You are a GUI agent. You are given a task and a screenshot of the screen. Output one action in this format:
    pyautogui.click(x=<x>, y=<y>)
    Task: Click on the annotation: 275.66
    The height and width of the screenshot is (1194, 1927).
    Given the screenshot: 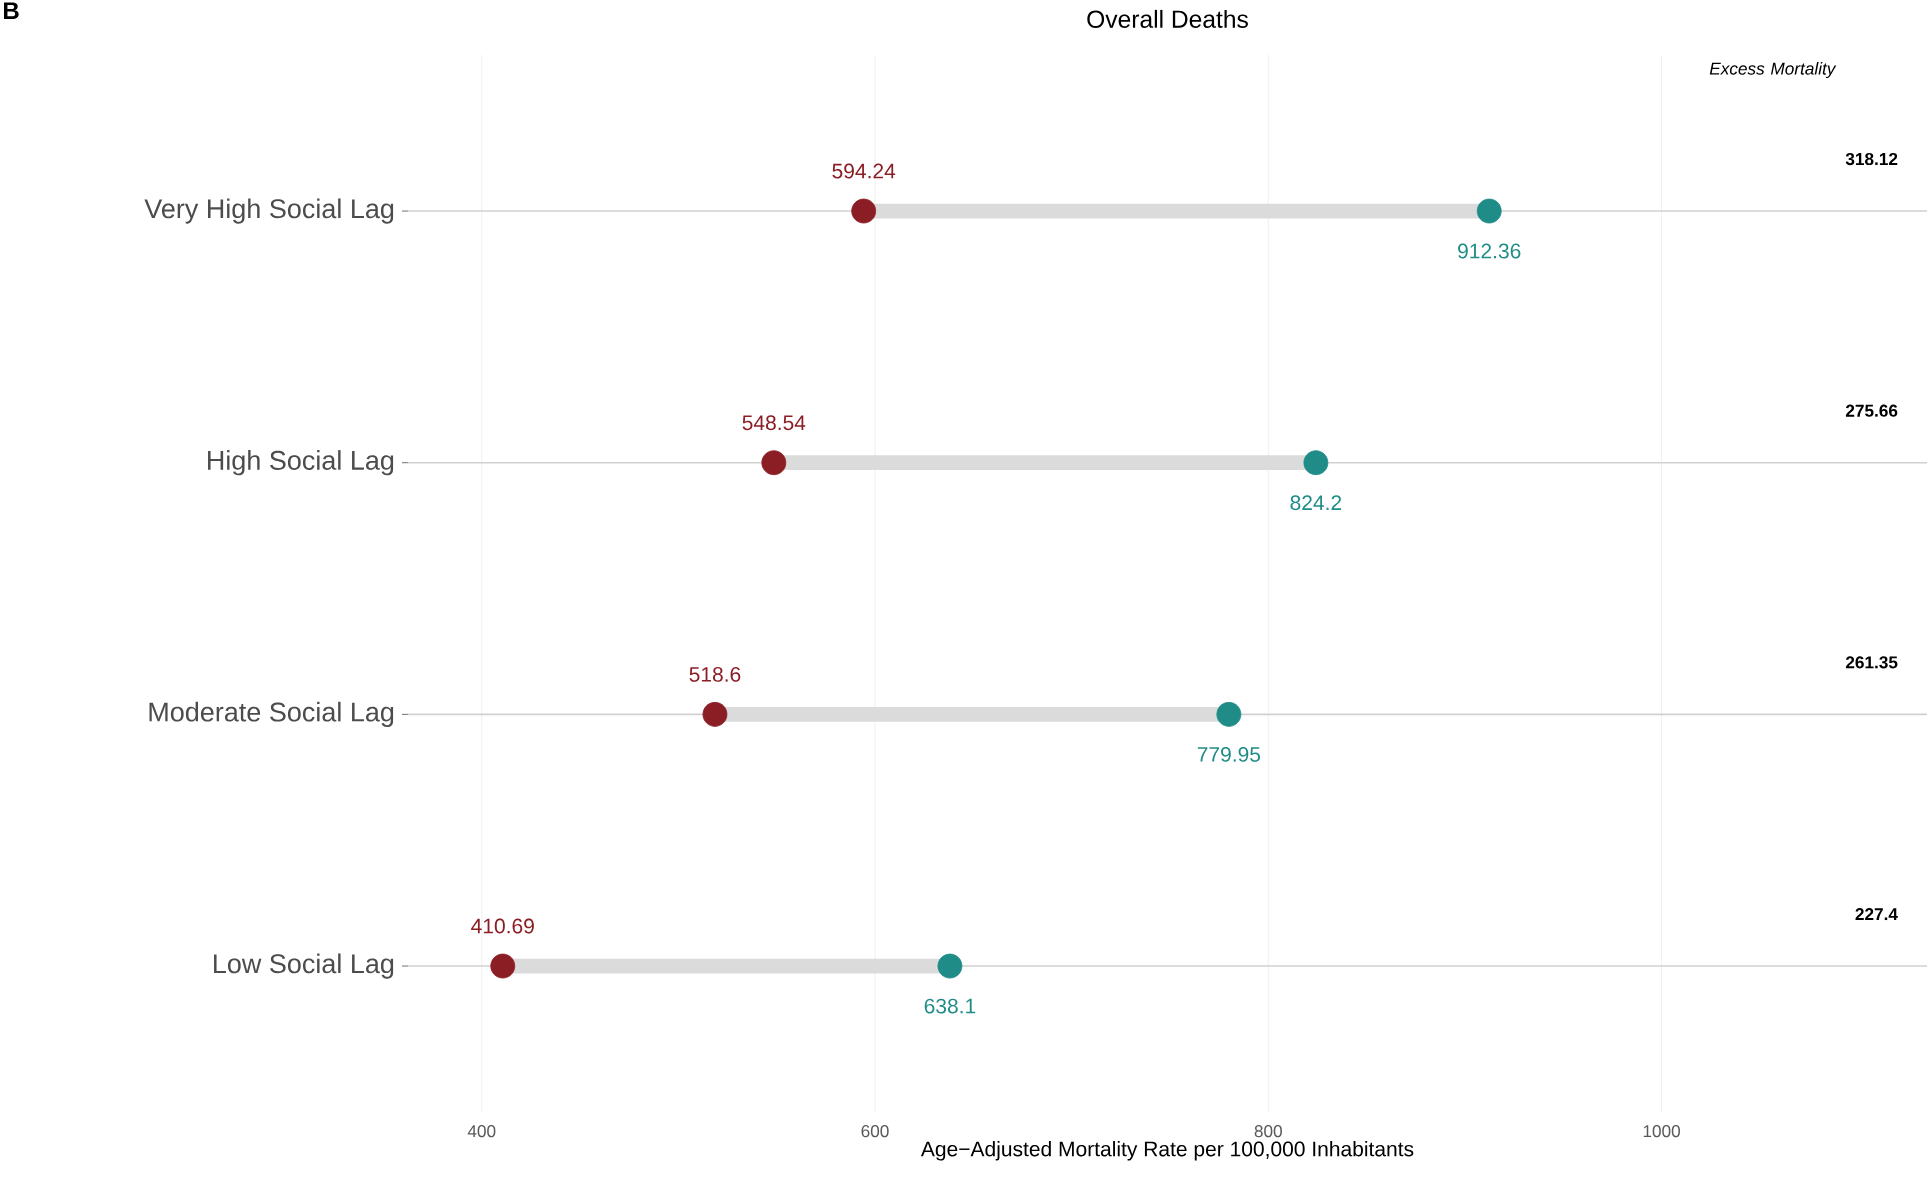 What is the action you would take?
    pyautogui.click(x=1871, y=410)
    